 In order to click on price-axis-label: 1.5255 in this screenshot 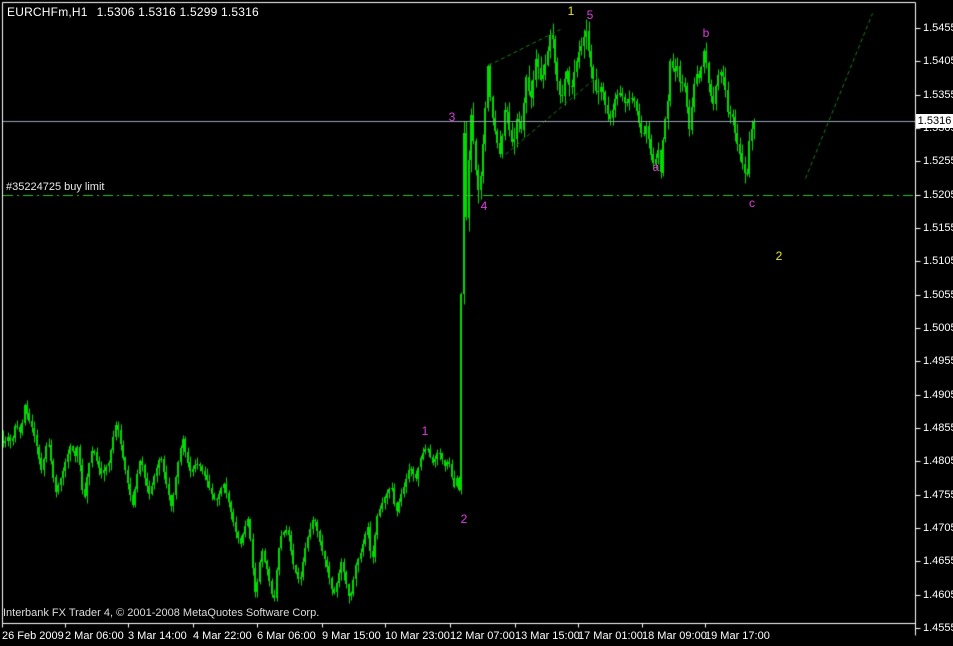, I will do `click(938, 161)`.